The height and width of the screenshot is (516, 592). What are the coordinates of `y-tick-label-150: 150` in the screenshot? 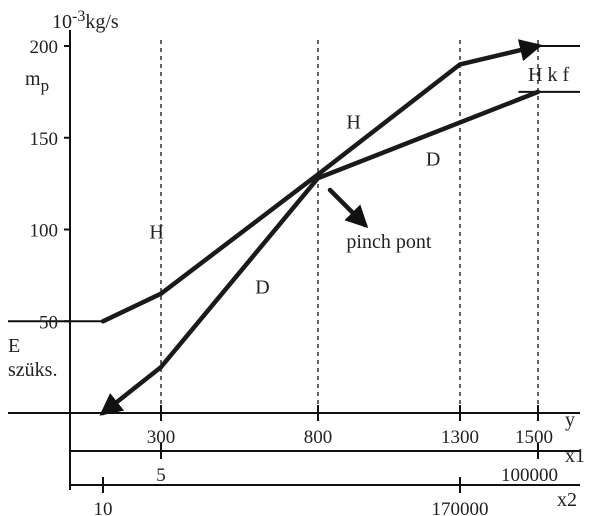 It's located at (44, 139).